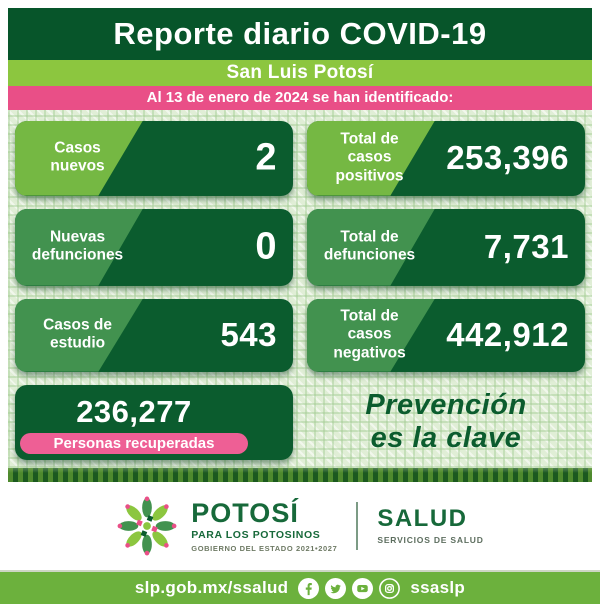 Image resolution: width=600 pixels, height=604 pixels. What do you see at coordinates (77, 246) in the screenshot?
I see `stat-label: Nuevas defunciones` at bounding box center [77, 246].